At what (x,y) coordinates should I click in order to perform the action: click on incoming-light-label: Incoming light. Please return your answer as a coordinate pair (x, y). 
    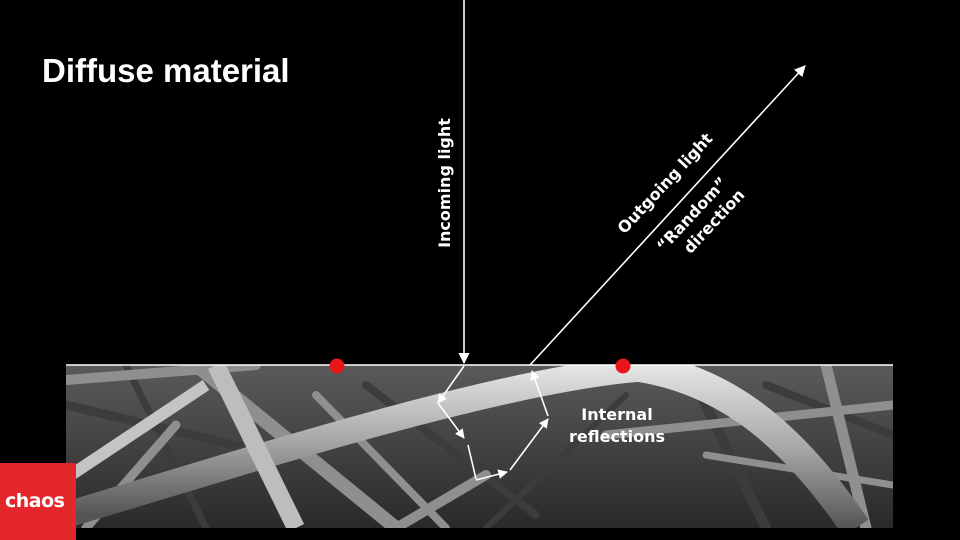
    Looking at the image, I should click on (444, 183).